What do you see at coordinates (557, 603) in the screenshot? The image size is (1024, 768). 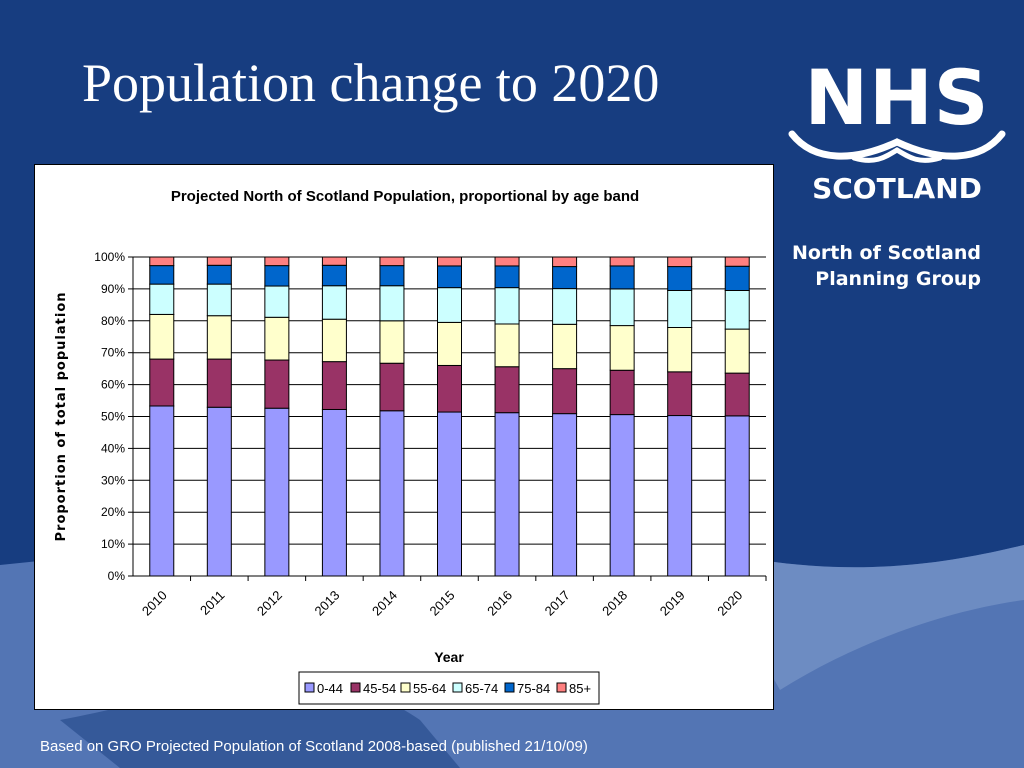 I see `x-tick-label: 2017` at bounding box center [557, 603].